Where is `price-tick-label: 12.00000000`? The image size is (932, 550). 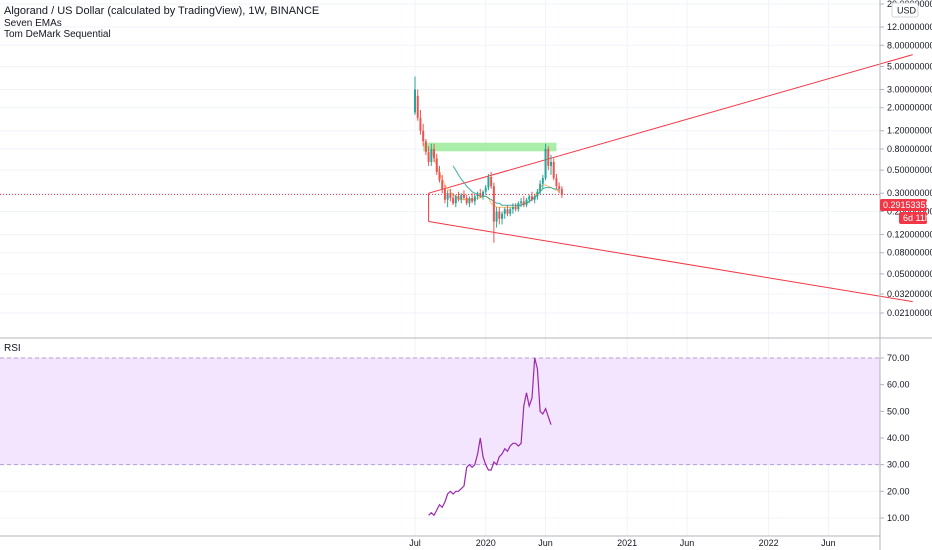
price-tick-label: 12.00000000 is located at coordinates (909, 27).